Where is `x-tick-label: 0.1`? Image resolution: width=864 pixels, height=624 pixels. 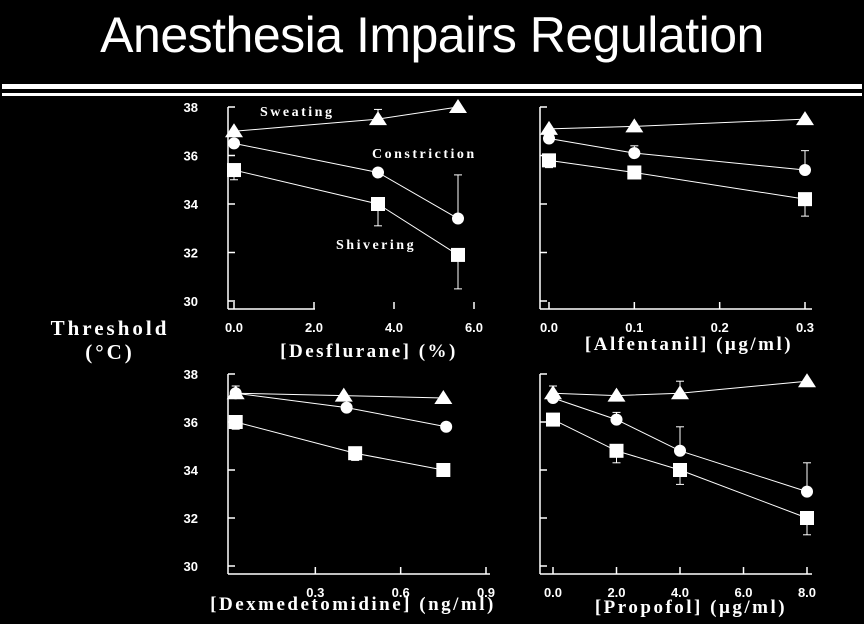
x-tick-label: 0.1 is located at coordinates (634, 327).